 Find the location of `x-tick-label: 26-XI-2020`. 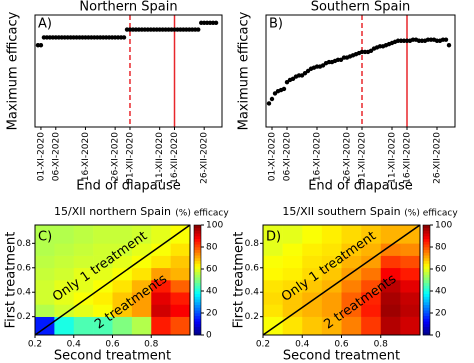

x-tick-label: 26-XI-2020 is located at coordinates (116, 156).